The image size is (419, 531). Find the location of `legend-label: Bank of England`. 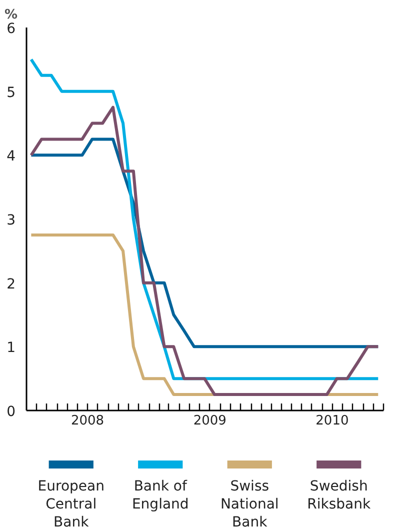

legend-label: Bank of England is located at coordinates (160, 495).